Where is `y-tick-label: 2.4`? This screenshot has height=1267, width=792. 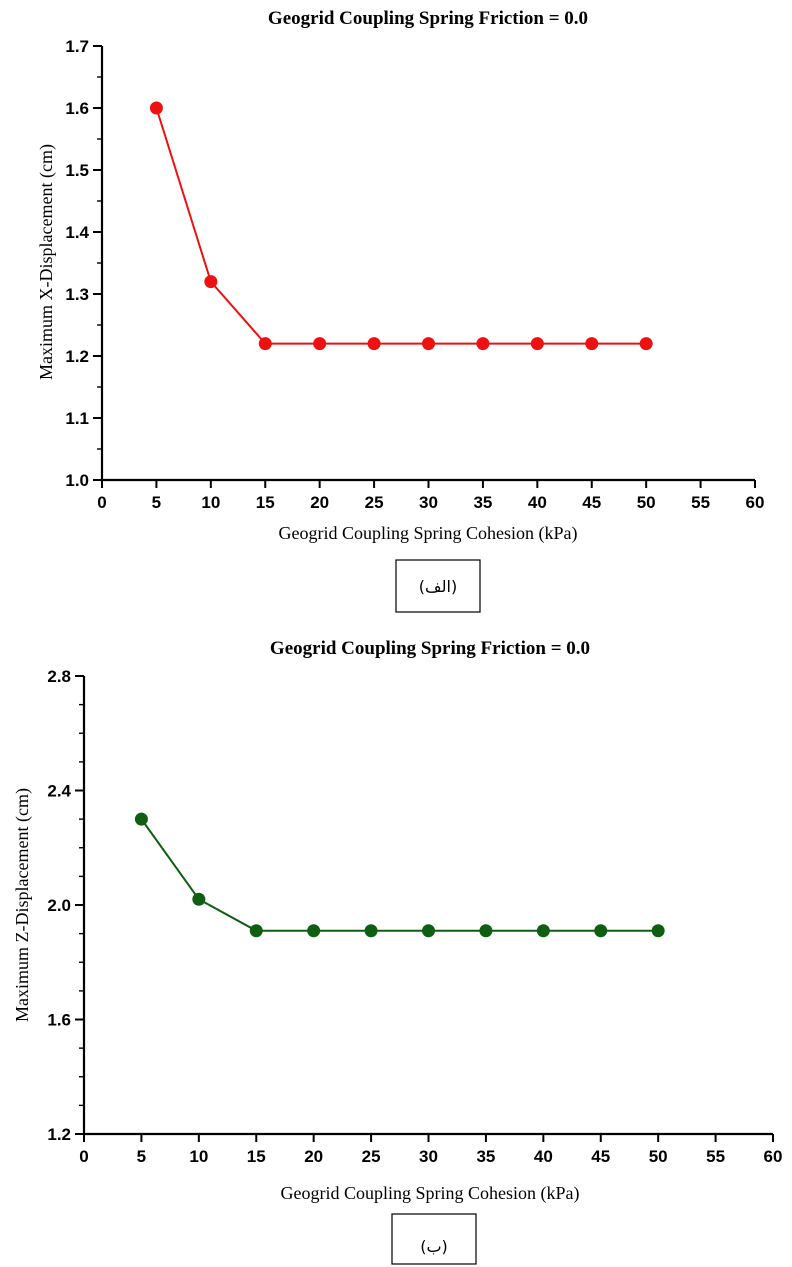 y-tick-label: 2.4 is located at coordinates (59, 791).